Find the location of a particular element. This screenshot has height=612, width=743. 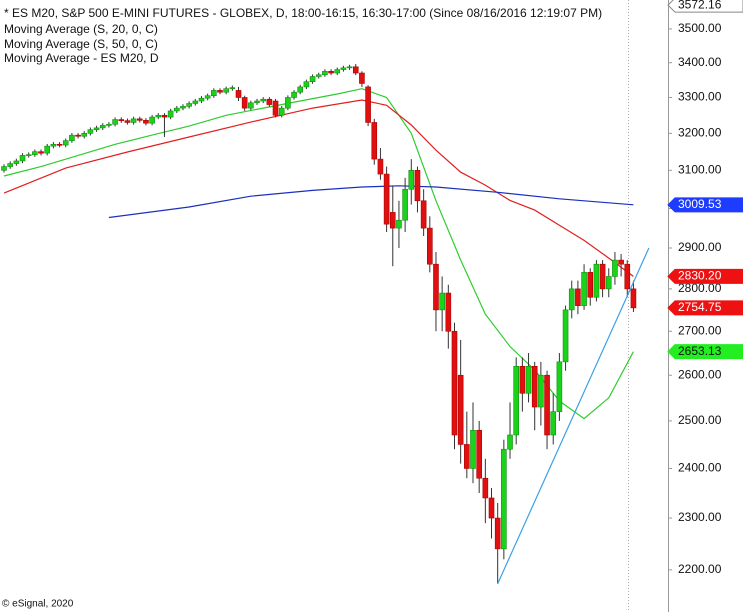

ma-line is located at coordinates (371, 202).